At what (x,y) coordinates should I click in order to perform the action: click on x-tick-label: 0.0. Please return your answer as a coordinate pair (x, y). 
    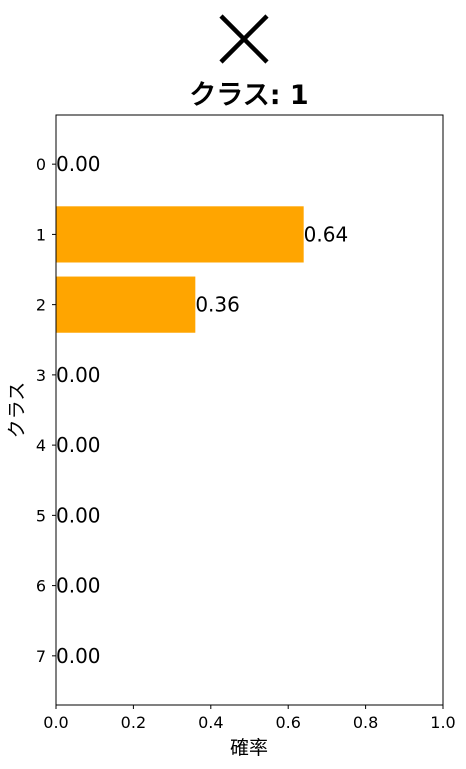
    Looking at the image, I should click on (55, 722).